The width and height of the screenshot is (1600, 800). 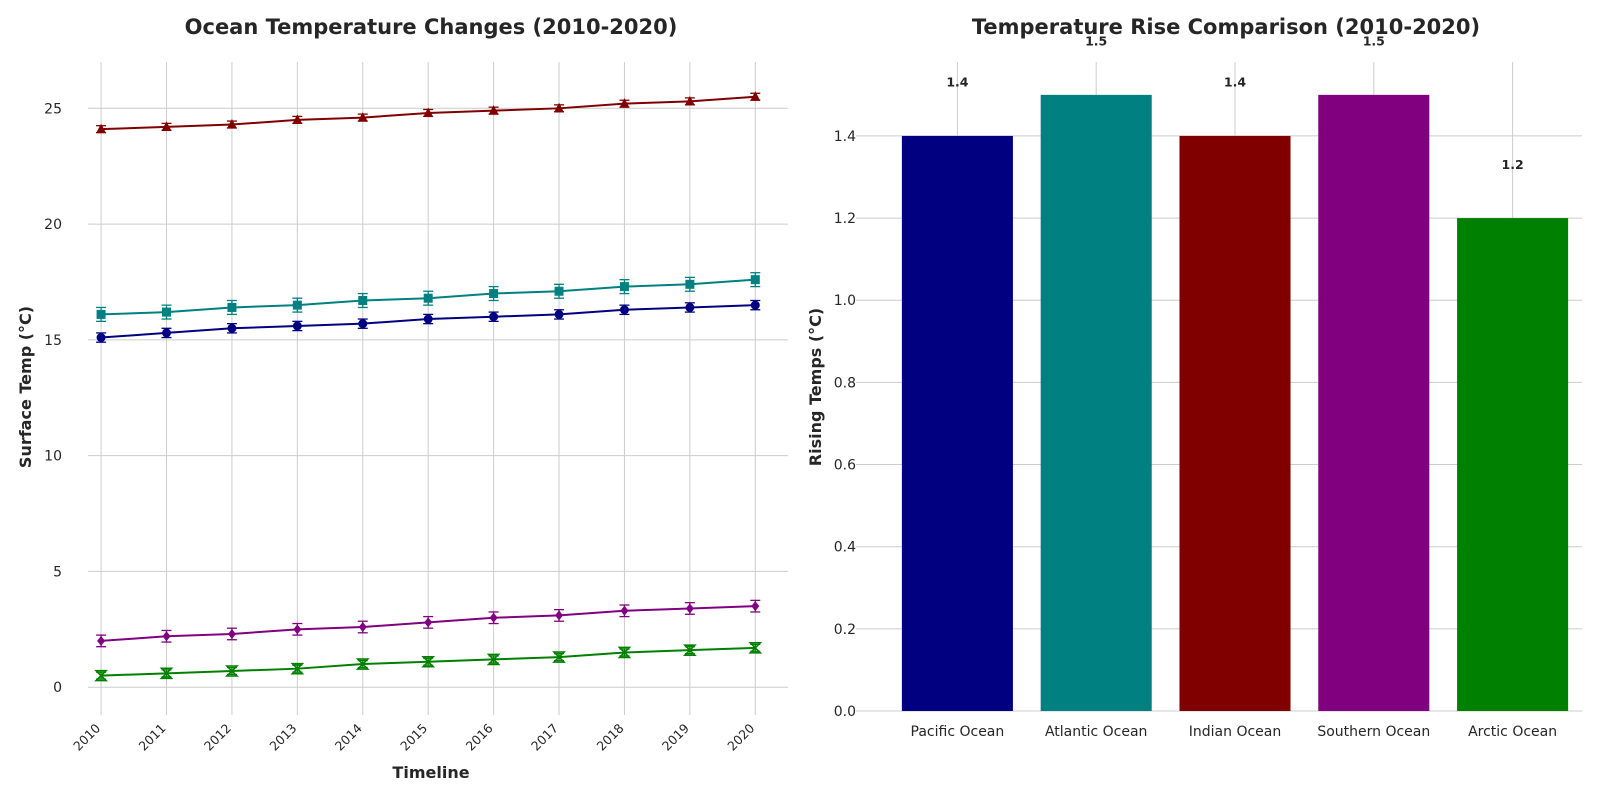 What do you see at coordinates (845, 548) in the screenshot?
I see `y-tick-label: 0.4` at bounding box center [845, 548].